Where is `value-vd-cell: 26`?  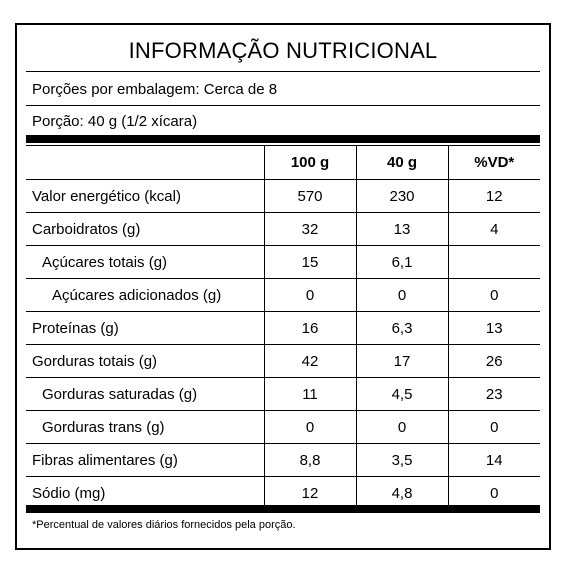 value-vd-cell: 26 is located at coordinates (493, 361).